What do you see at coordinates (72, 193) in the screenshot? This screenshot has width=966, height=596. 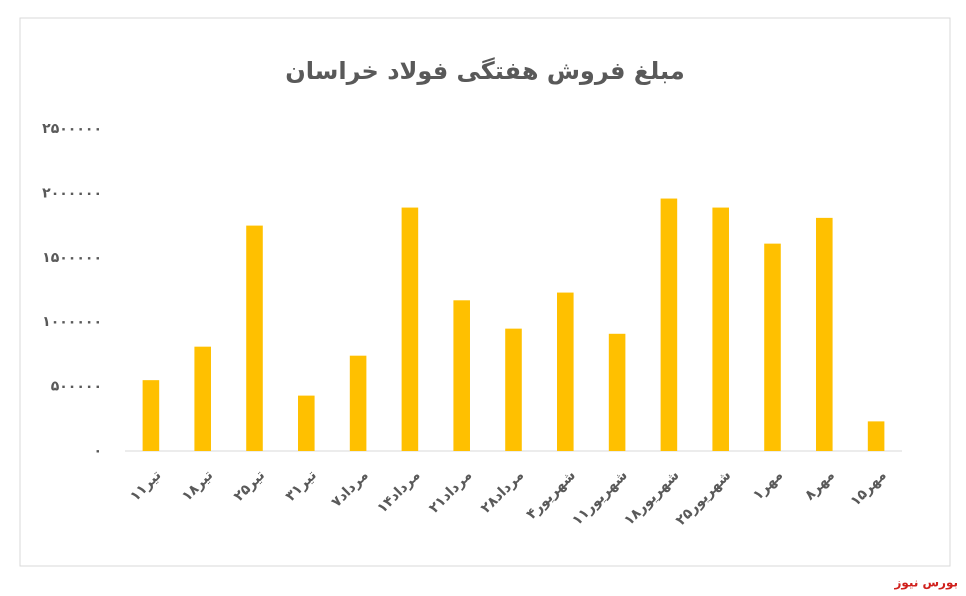 I see `y-tick-label: ۲۰۰۰۰۰۰` at bounding box center [72, 193].